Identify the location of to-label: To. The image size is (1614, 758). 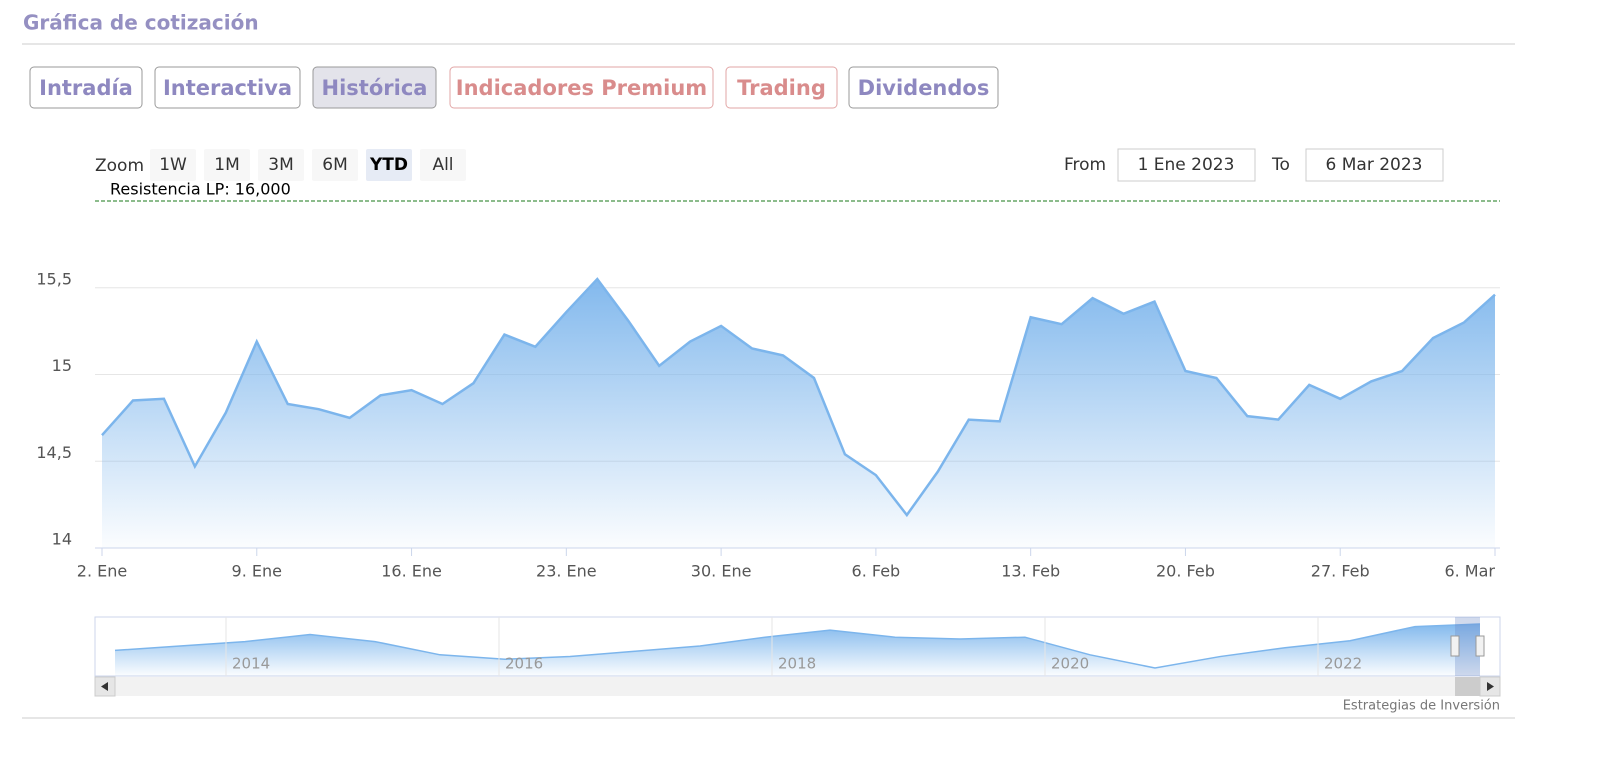
(1280, 165).